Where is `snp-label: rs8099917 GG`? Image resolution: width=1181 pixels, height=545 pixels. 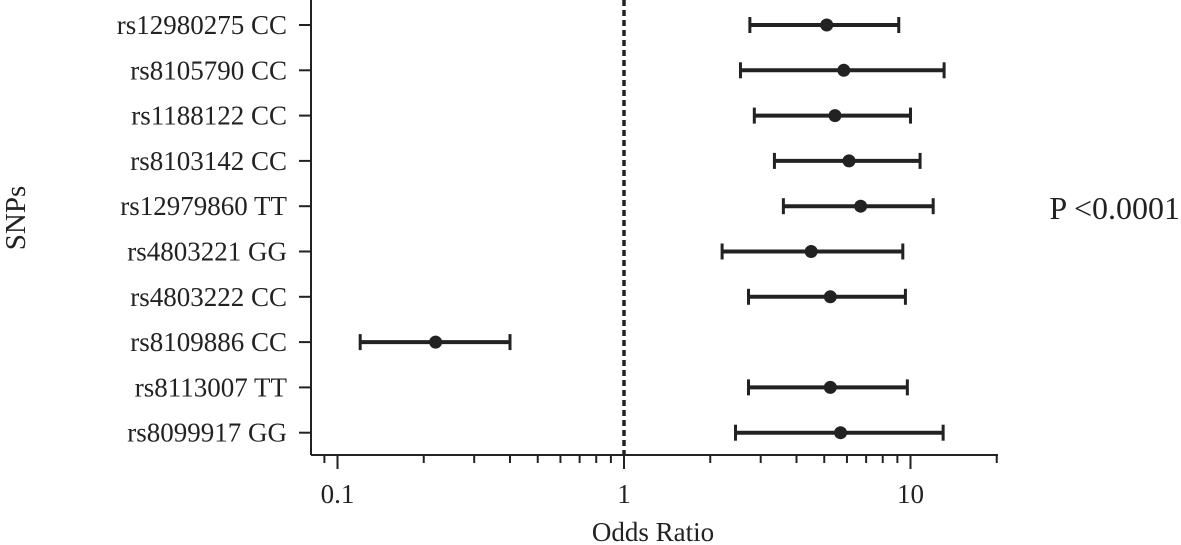
snp-label: rs8099917 GG is located at coordinates (207, 433).